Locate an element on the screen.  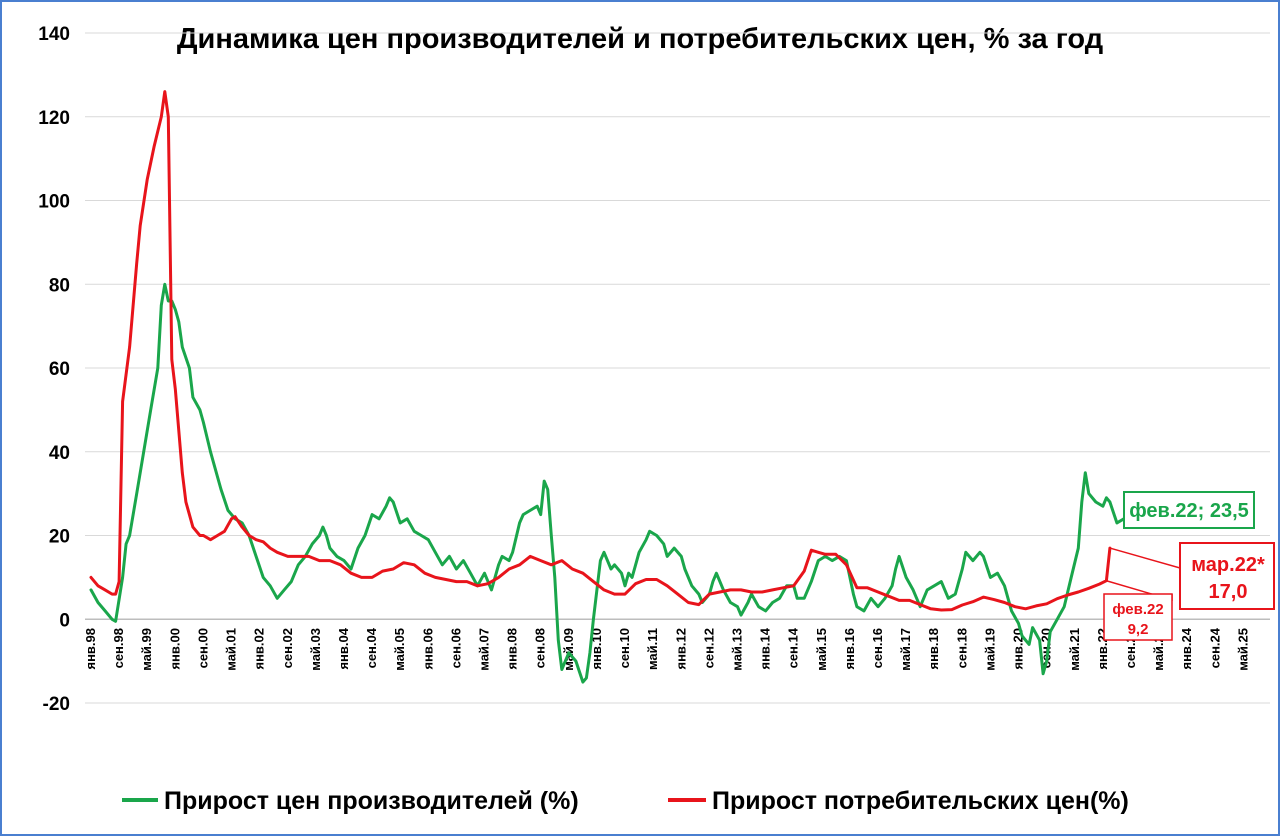
x-tick-label: сен.98 is located at coordinates (118, 648).